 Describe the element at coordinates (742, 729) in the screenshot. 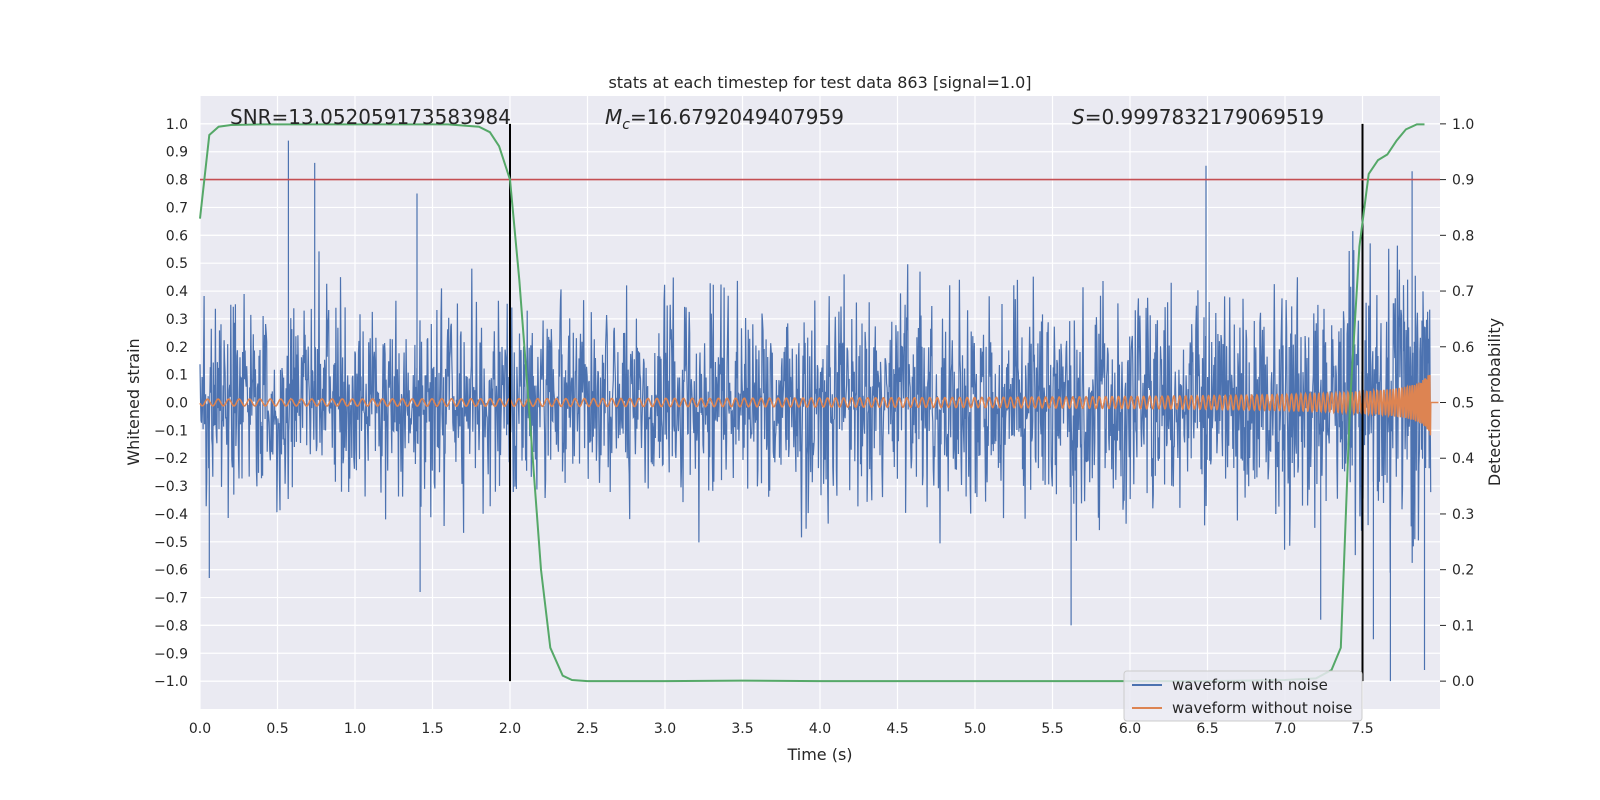

I see `x-tick-label: 3.5` at that location.